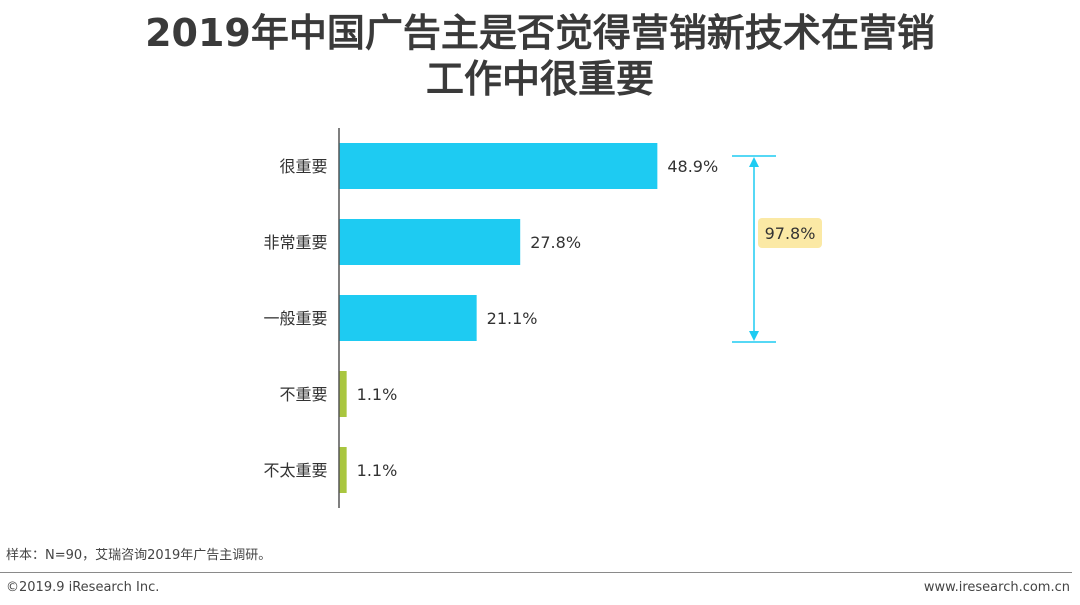 Image resolution: width=1080 pixels, height=605 pixels. Describe the element at coordinates (512, 318) in the screenshot. I see `value-label-2: 21.1%` at that location.